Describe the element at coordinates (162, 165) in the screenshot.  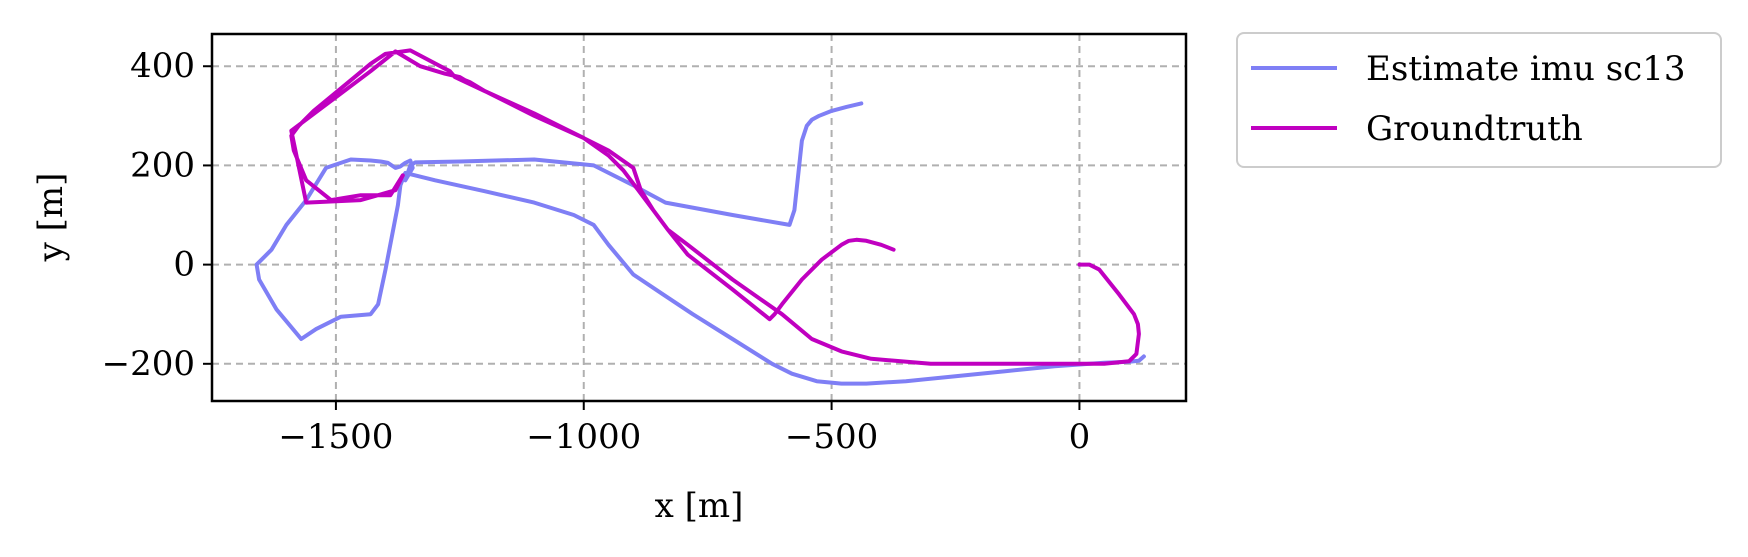
I see `y-tick-label: 200` at that location.